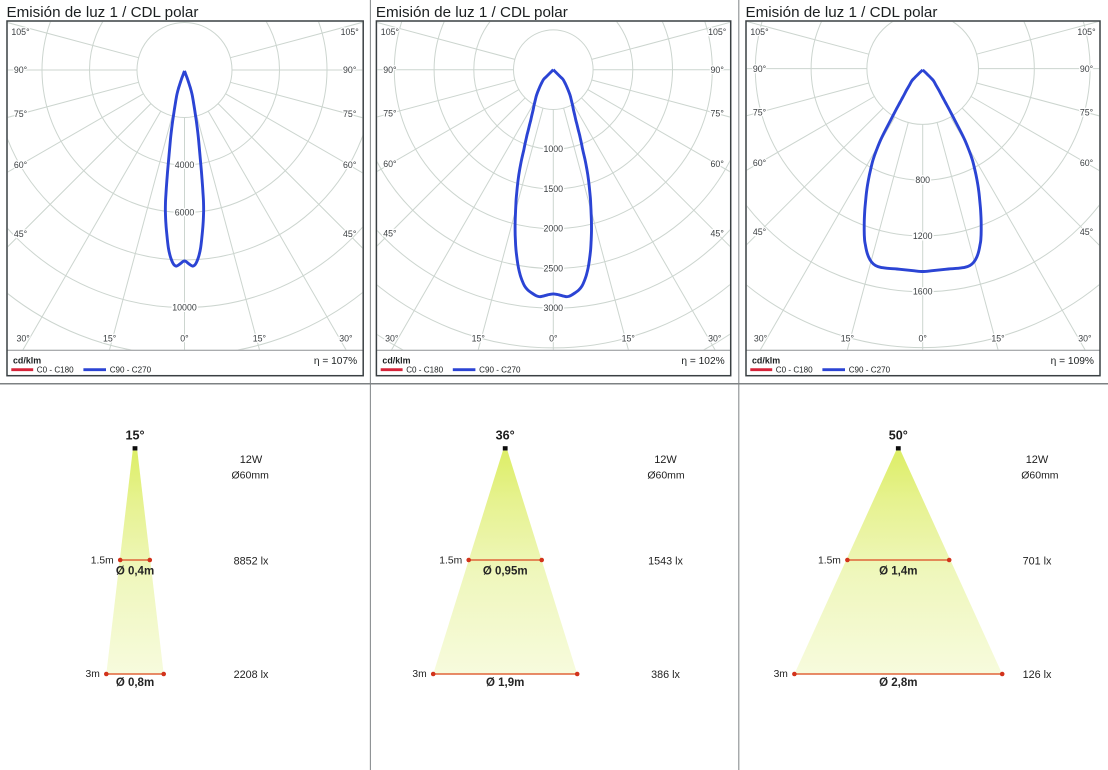 The height and width of the screenshot is (770, 1108). What do you see at coordinates (898, 683) in the screenshot?
I see `svg-text: Ø 2,8m` at bounding box center [898, 683].